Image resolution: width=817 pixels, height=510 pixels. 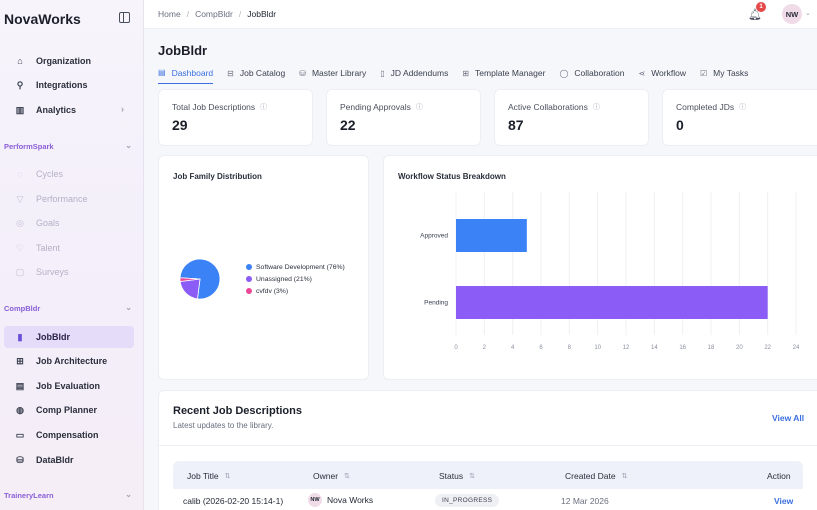 I want to click on sidebar-item-label: Organization, so click(x=64, y=61).